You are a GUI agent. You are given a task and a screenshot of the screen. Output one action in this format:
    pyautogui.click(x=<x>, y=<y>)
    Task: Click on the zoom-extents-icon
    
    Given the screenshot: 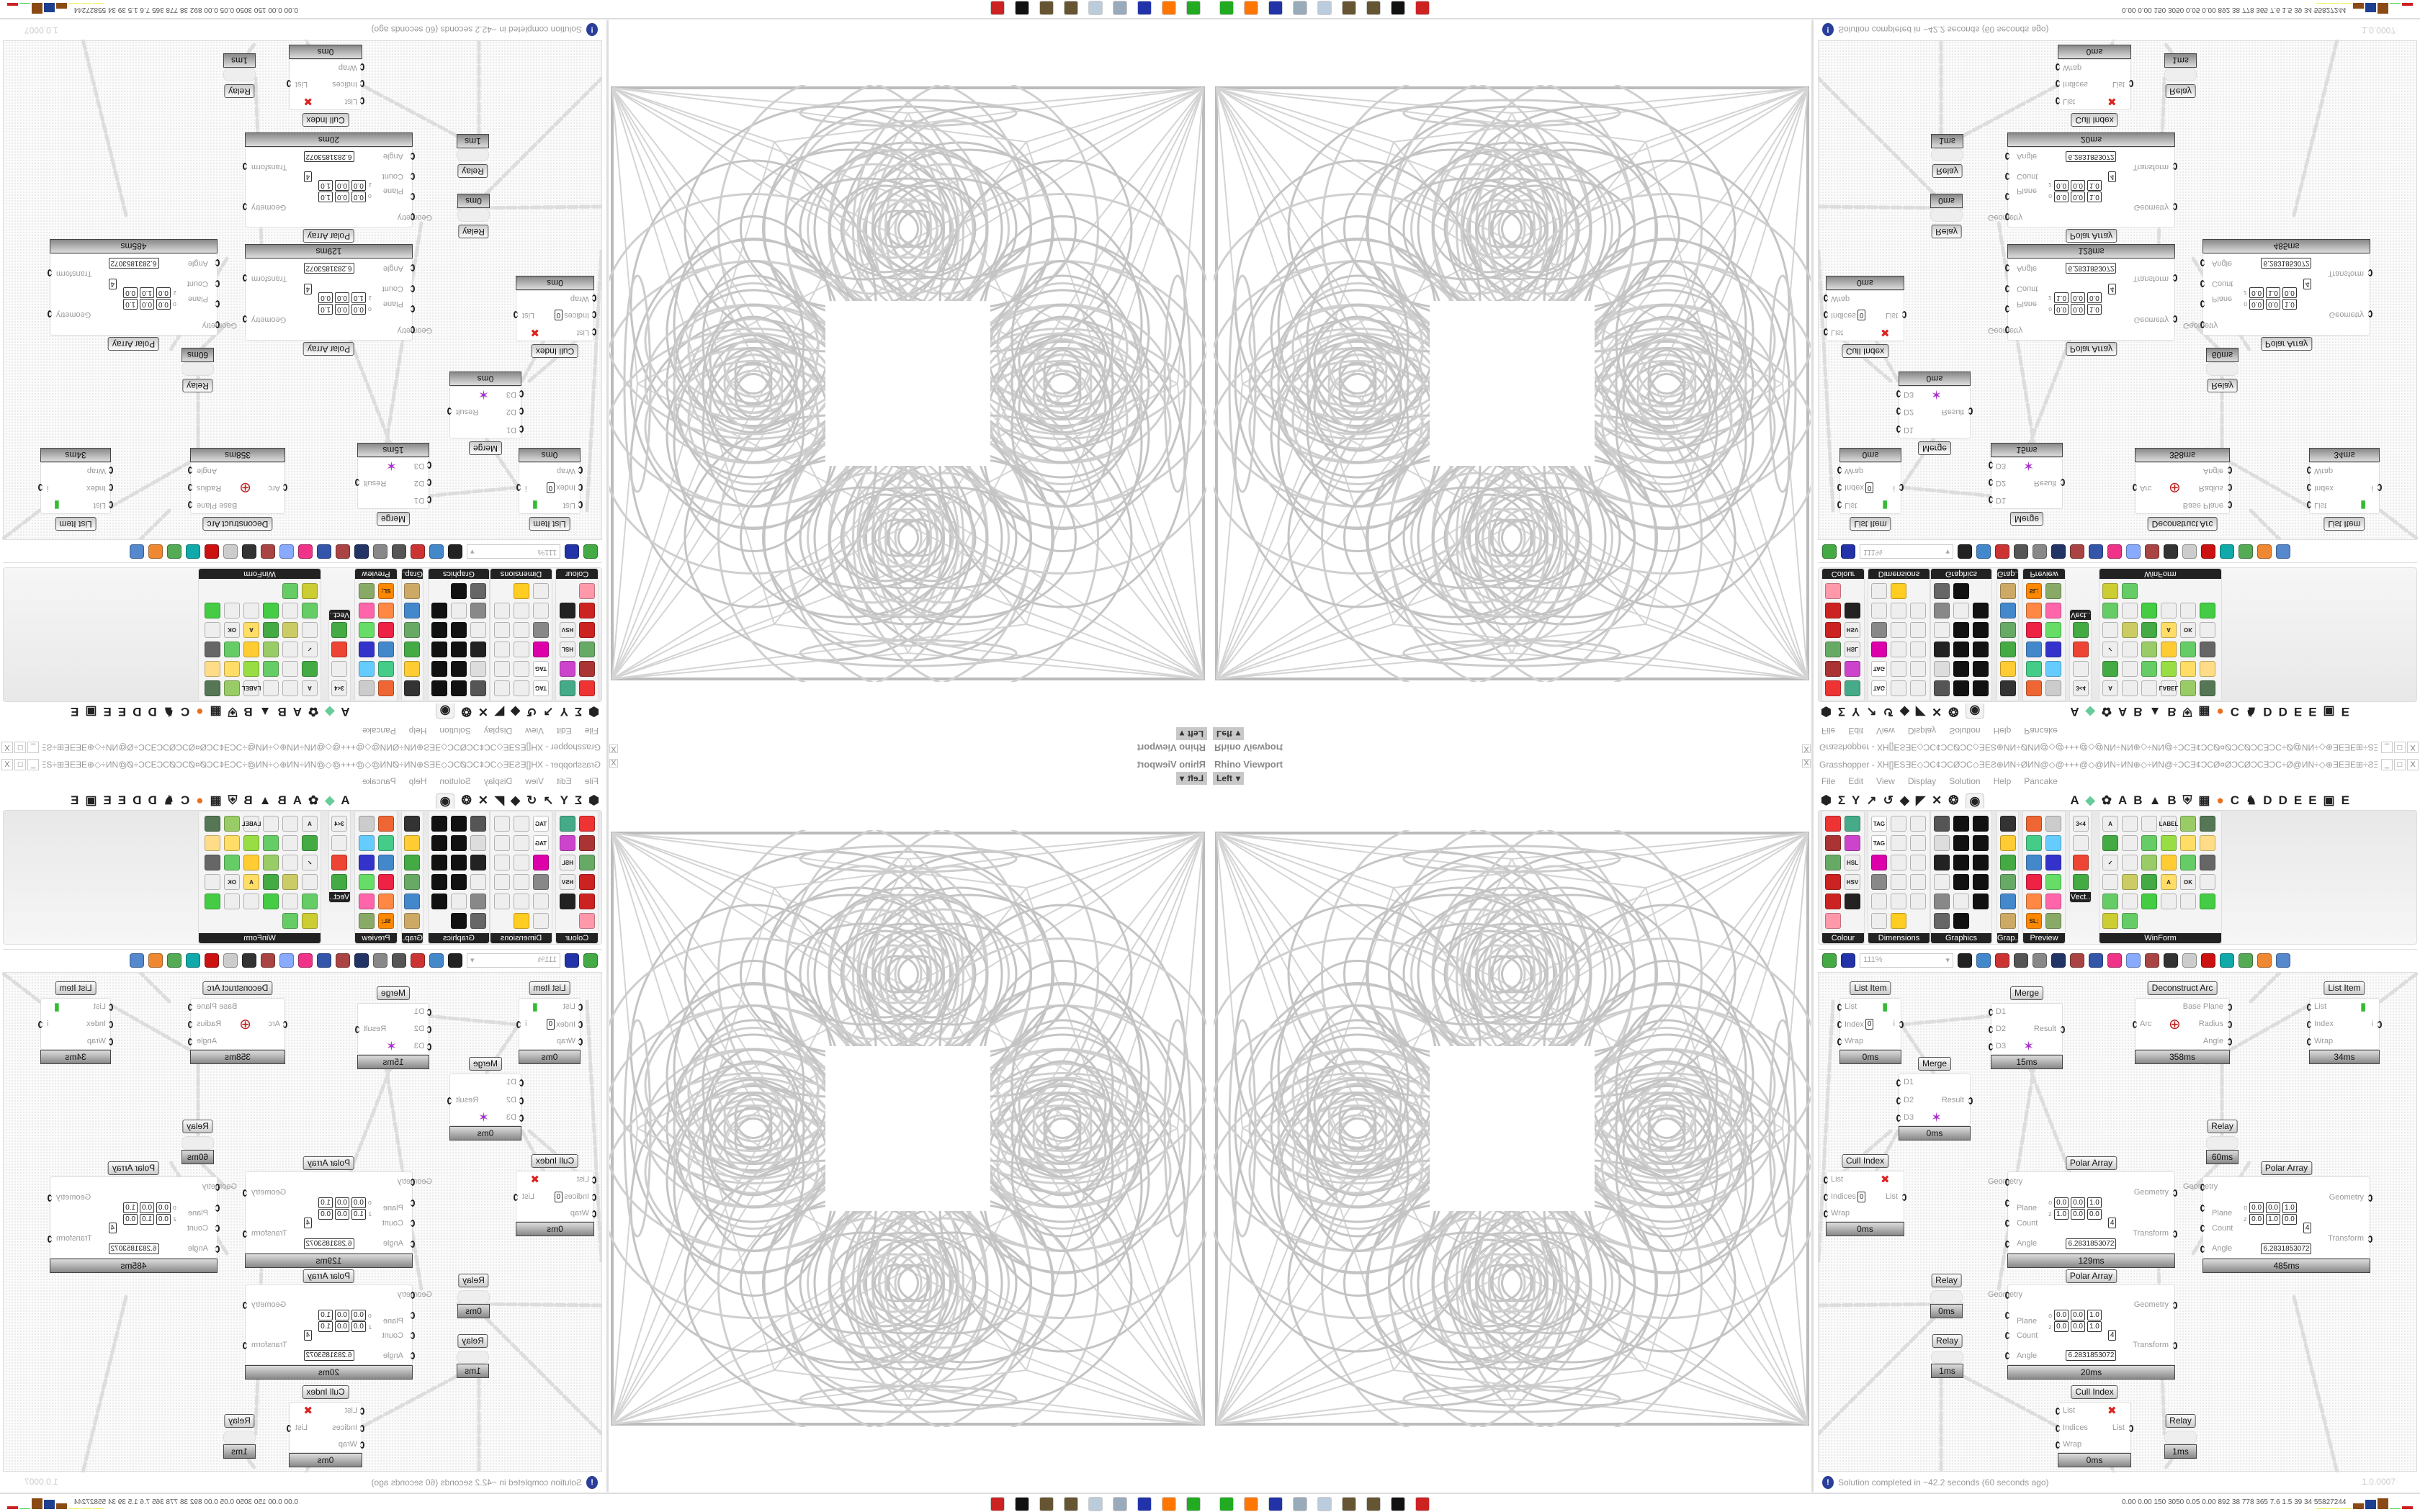 What is the action you would take?
    pyautogui.click(x=1965, y=960)
    